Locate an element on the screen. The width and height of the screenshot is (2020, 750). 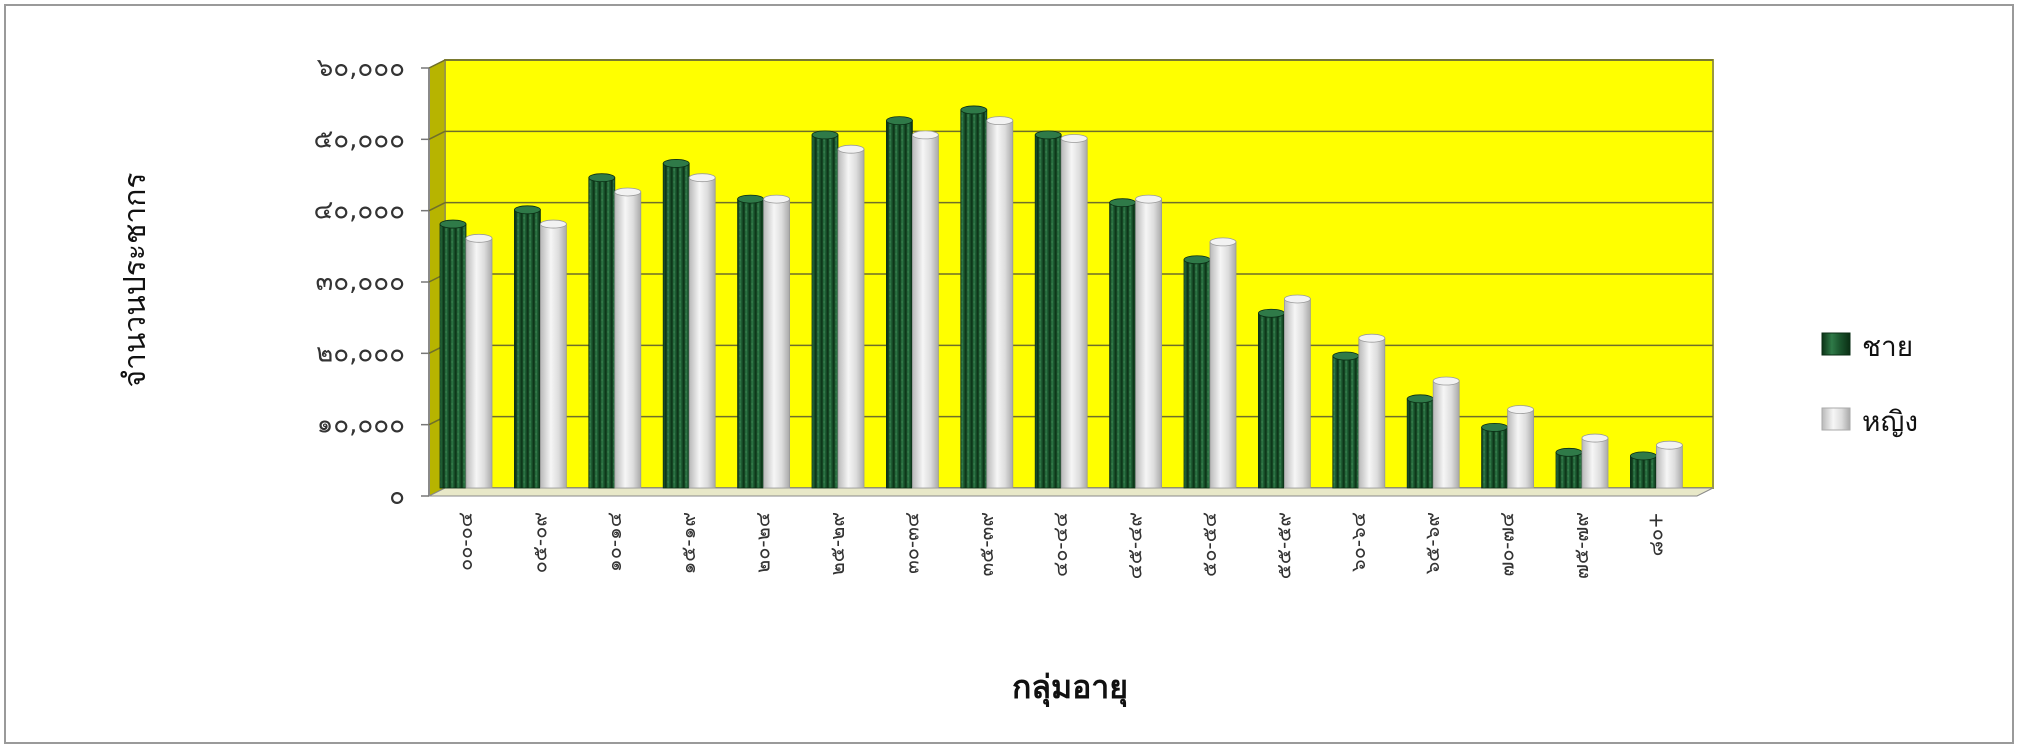
x-tick-label: ๐๐-๐๔ is located at coordinates (465, 541).